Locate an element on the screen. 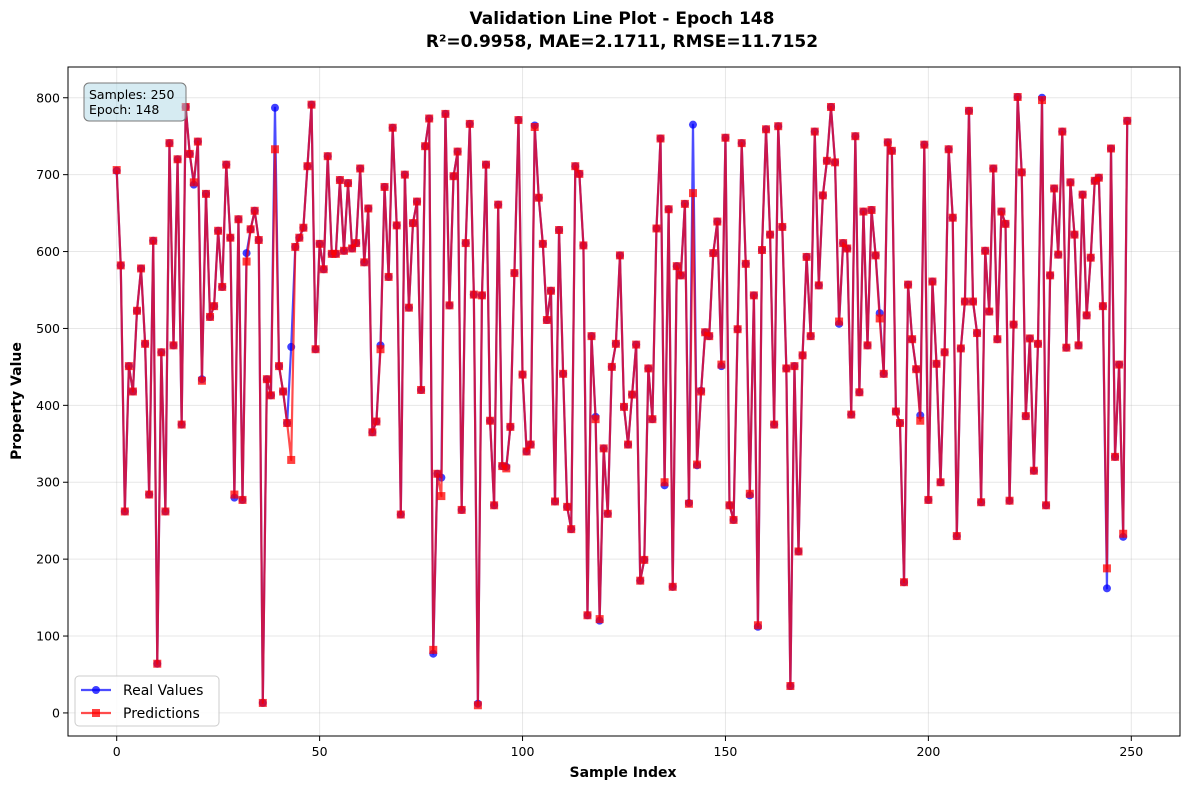 The height and width of the screenshot is (789, 1189). x-tick-label: 100 is located at coordinates (523, 751).